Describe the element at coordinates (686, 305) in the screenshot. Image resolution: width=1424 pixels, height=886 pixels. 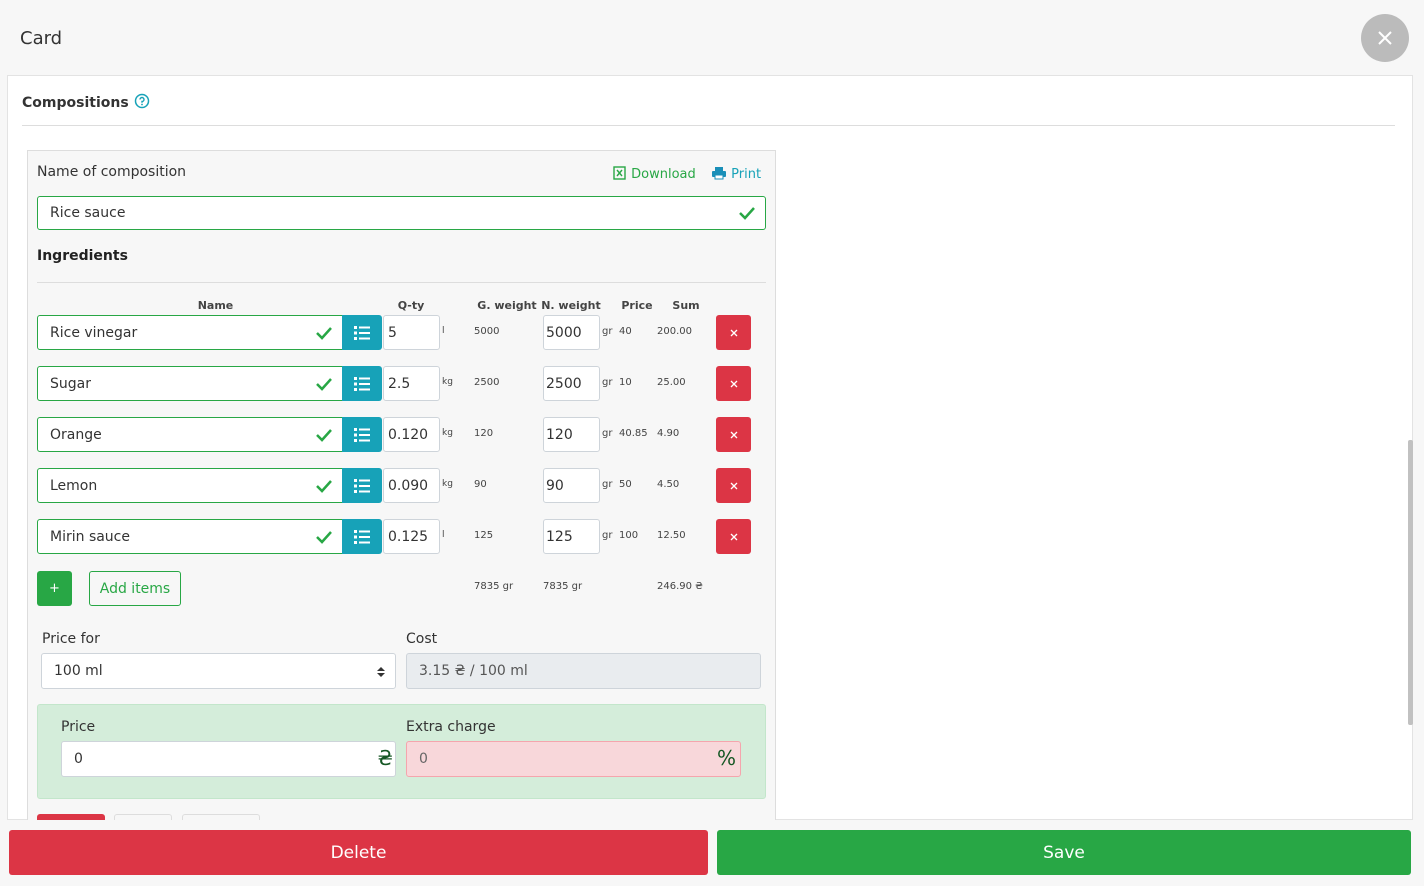
I see `column-header: Sum` at that location.